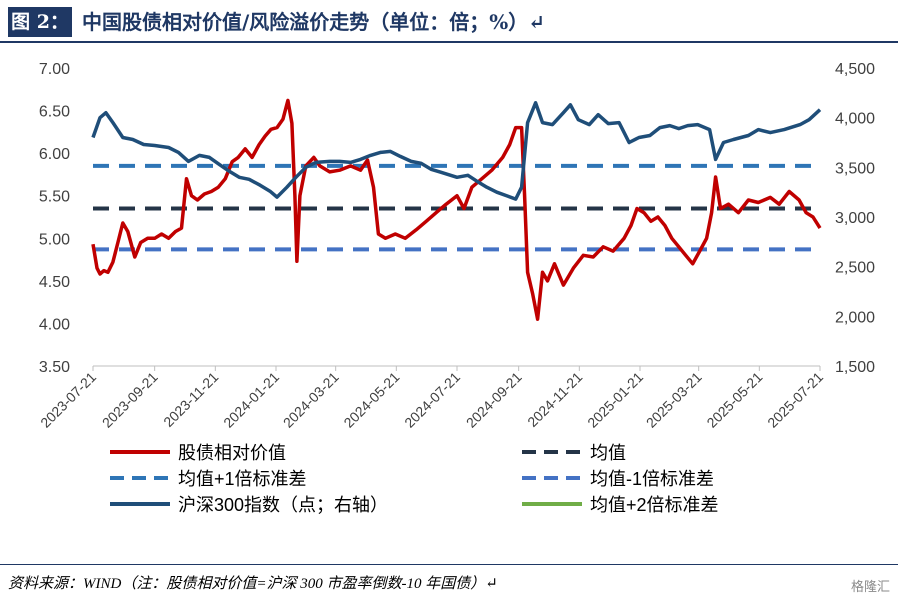 The image size is (898, 604). I want to click on x-tick-label: 2025-01-21, so click(615, 400).